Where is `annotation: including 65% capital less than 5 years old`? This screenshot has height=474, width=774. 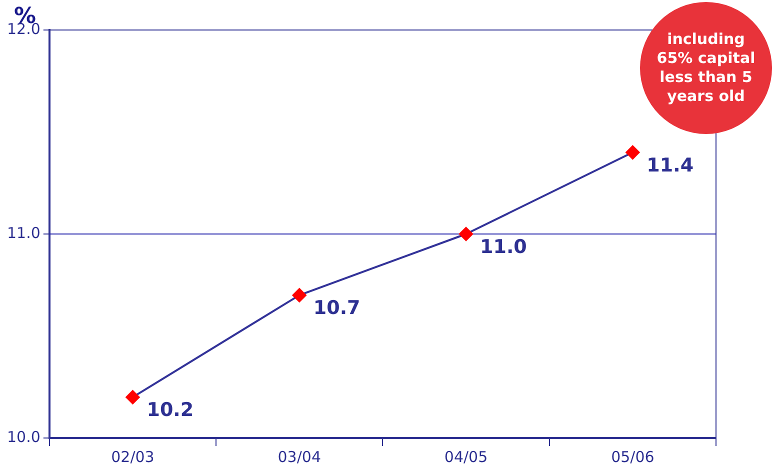
annotation: including 65% capital less than 5 years old is located at coordinates (706, 68).